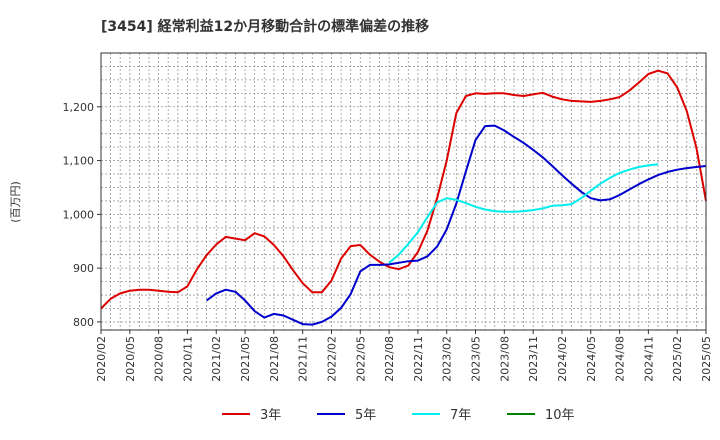  Describe the element at coordinates (360, 359) in the screenshot. I see `x-tick-label: 2022/05` at that location.